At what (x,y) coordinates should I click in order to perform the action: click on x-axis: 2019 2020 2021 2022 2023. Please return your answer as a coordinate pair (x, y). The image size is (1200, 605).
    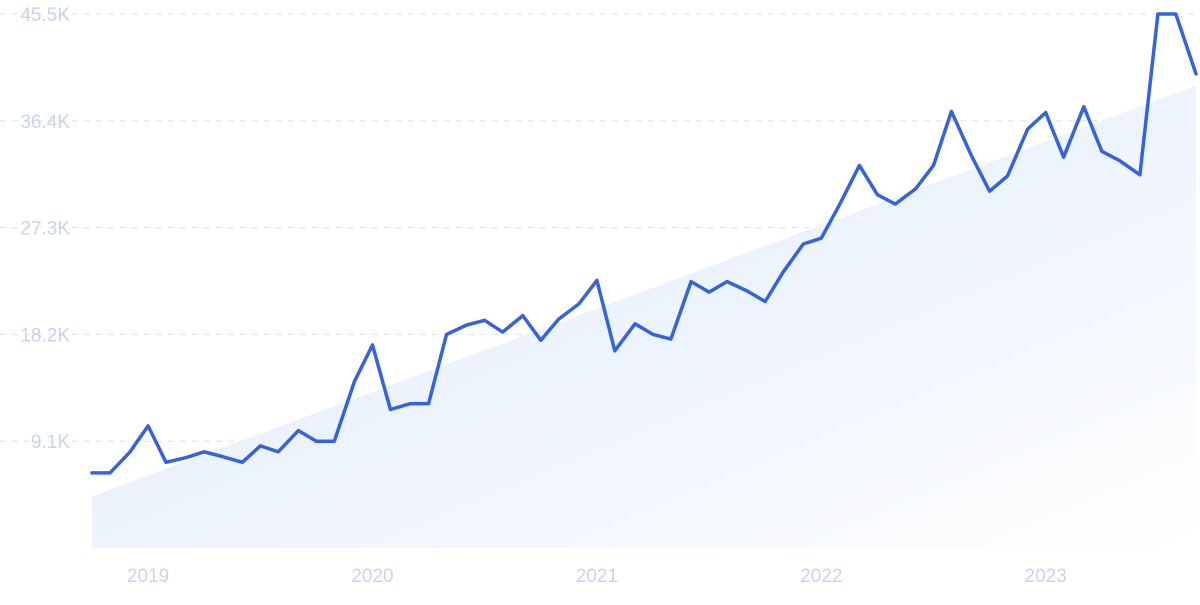
    Looking at the image, I should click on (597, 576).